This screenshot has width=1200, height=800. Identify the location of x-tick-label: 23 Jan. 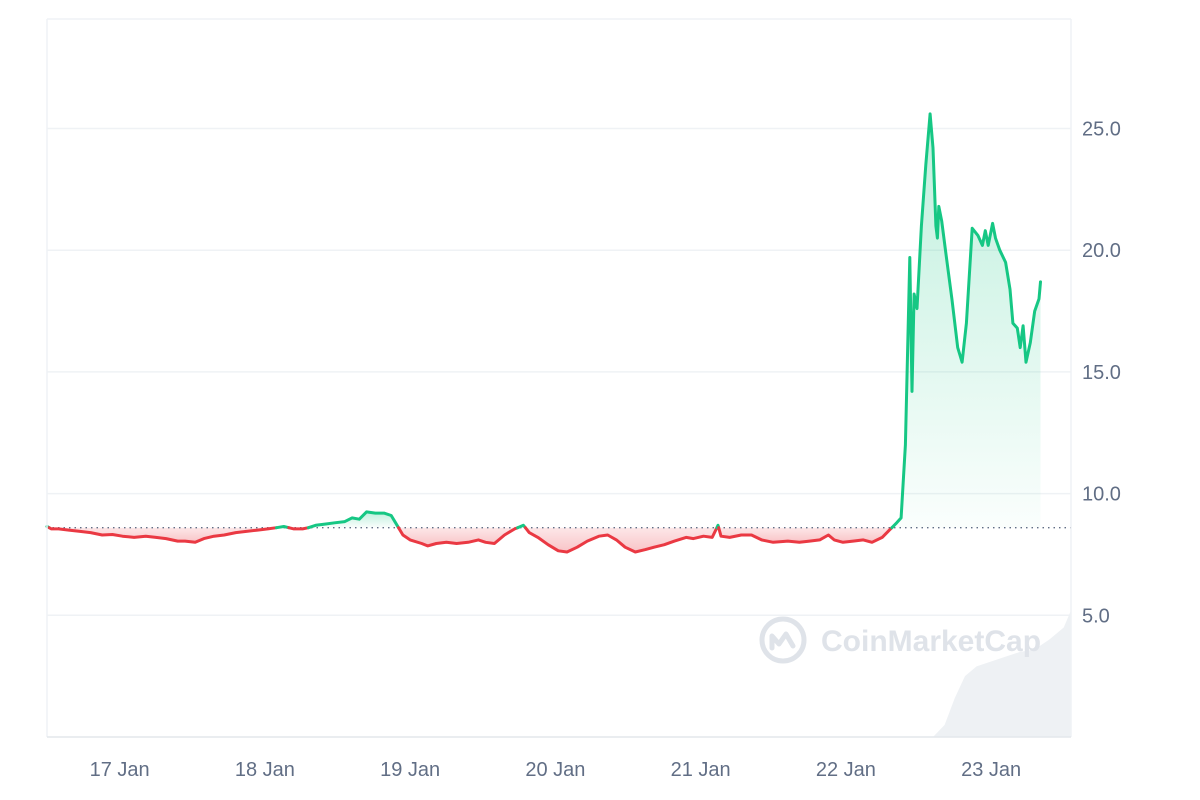
(991, 770).